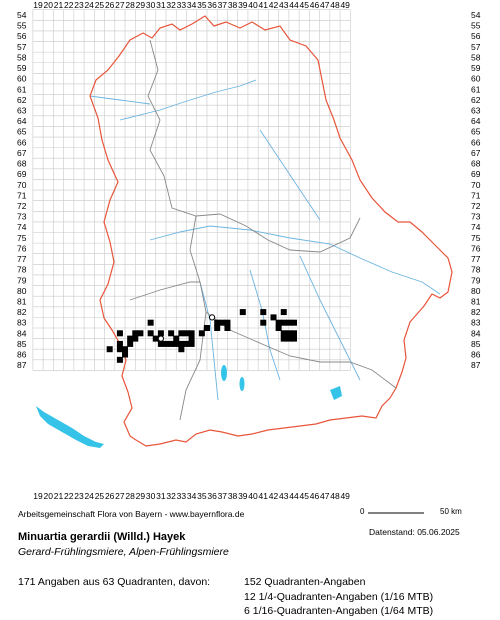 This screenshot has width=500, height=620. I want to click on x-tick-label: 38, so click(233, 5).